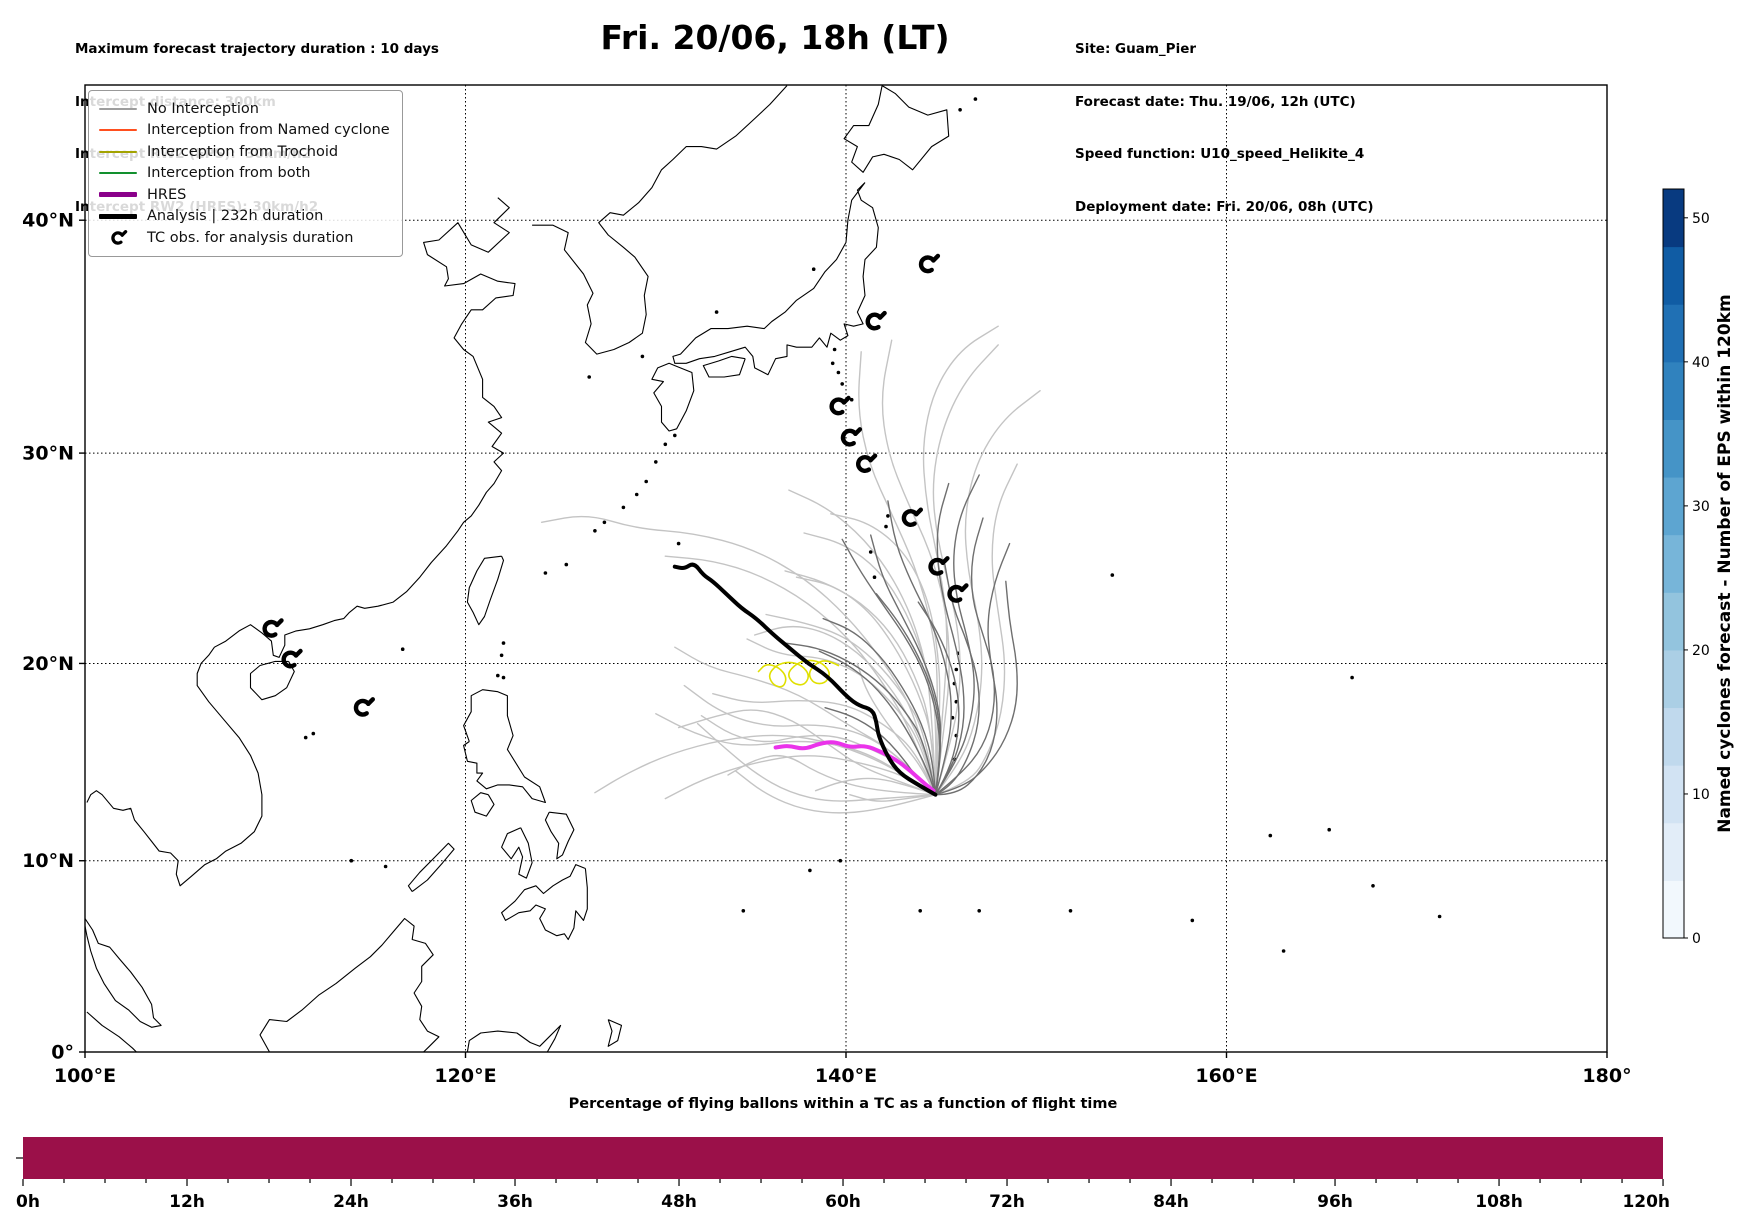 The height and width of the screenshot is (1213, 1748). Describe the element at coordinates (1215, 101) in the screenshot. I see `param-forecast-date: Forecast date: Thu. 19/06, 12h (UTC)` at that location.